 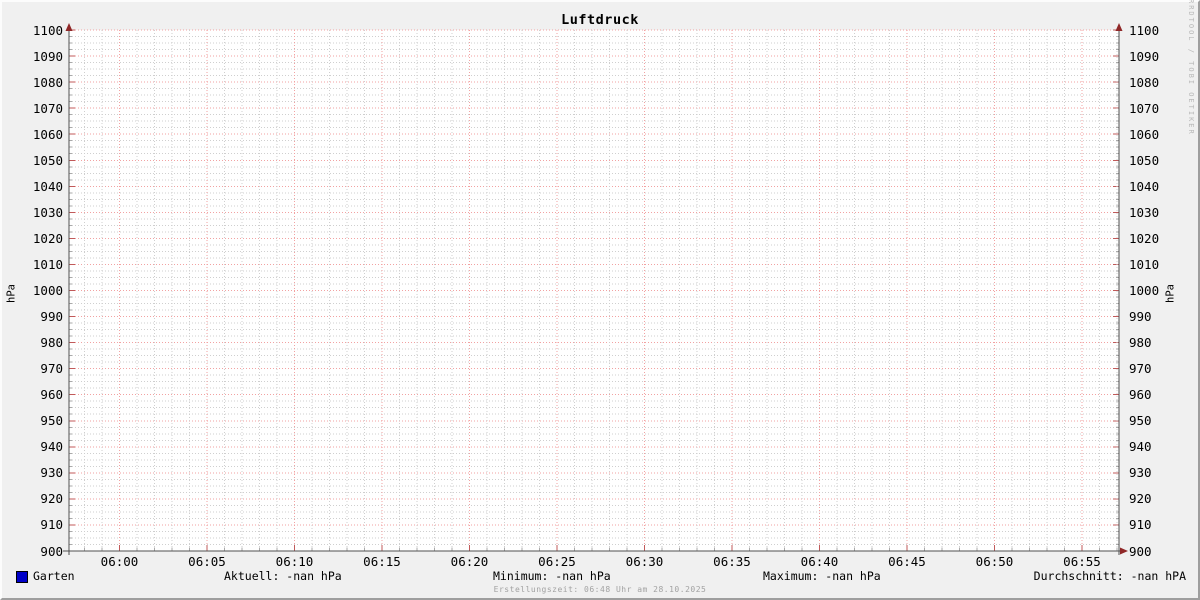 What do you see at coordinates (1144, 134) in the screenshot?
I see `y-axis-tick-label-right: 1060` at bounding box center [1144, 134].